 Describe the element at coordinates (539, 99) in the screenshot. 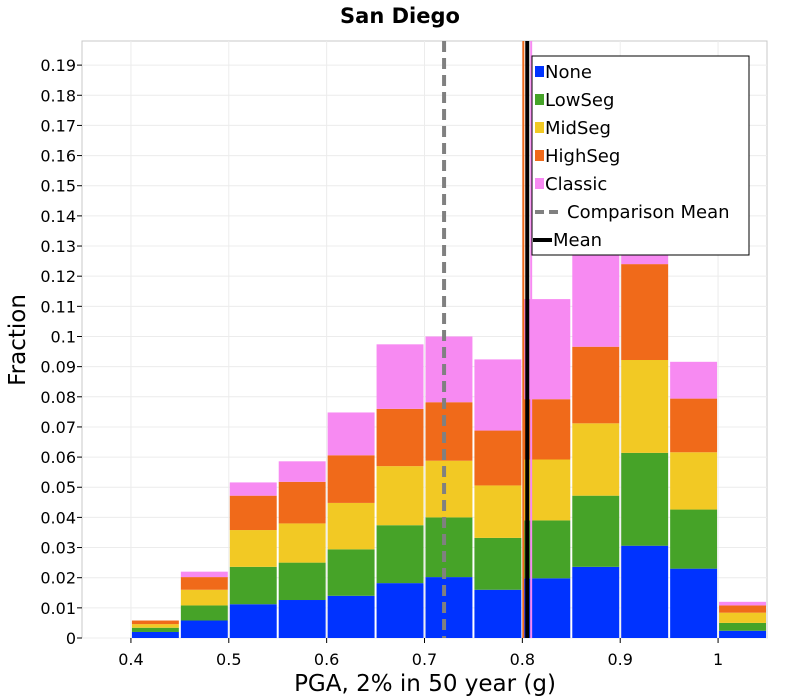

I see `legend-swatch-lowseg` at that location.